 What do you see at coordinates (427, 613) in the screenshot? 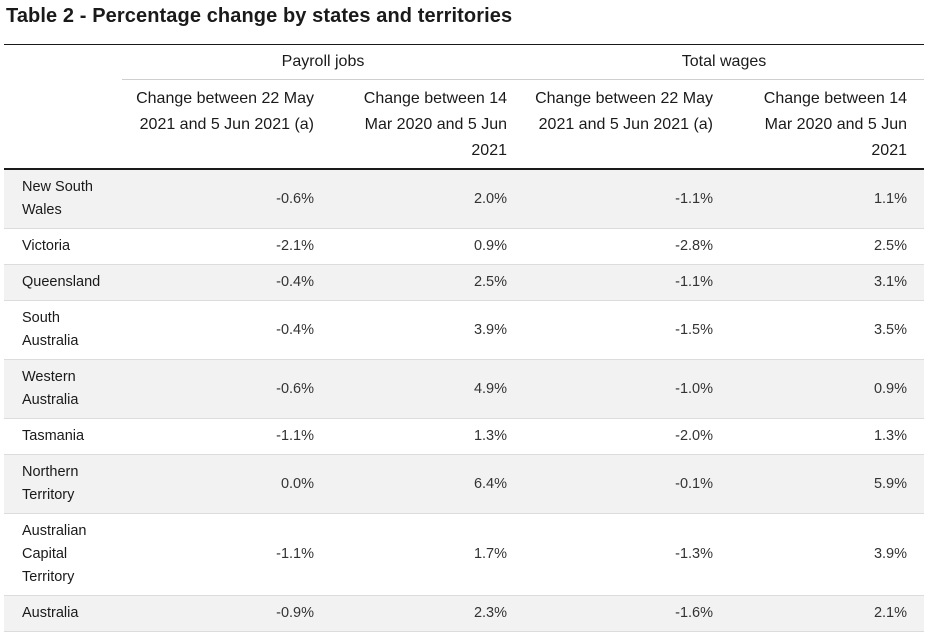
I see `value-cell: 2.3%` at bounding box center [427, 613].